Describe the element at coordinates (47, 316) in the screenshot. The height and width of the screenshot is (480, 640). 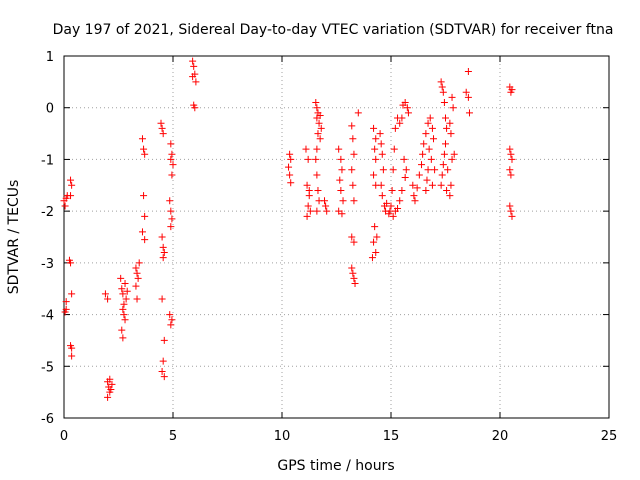
I see `y-tick-label: -4` at that location.